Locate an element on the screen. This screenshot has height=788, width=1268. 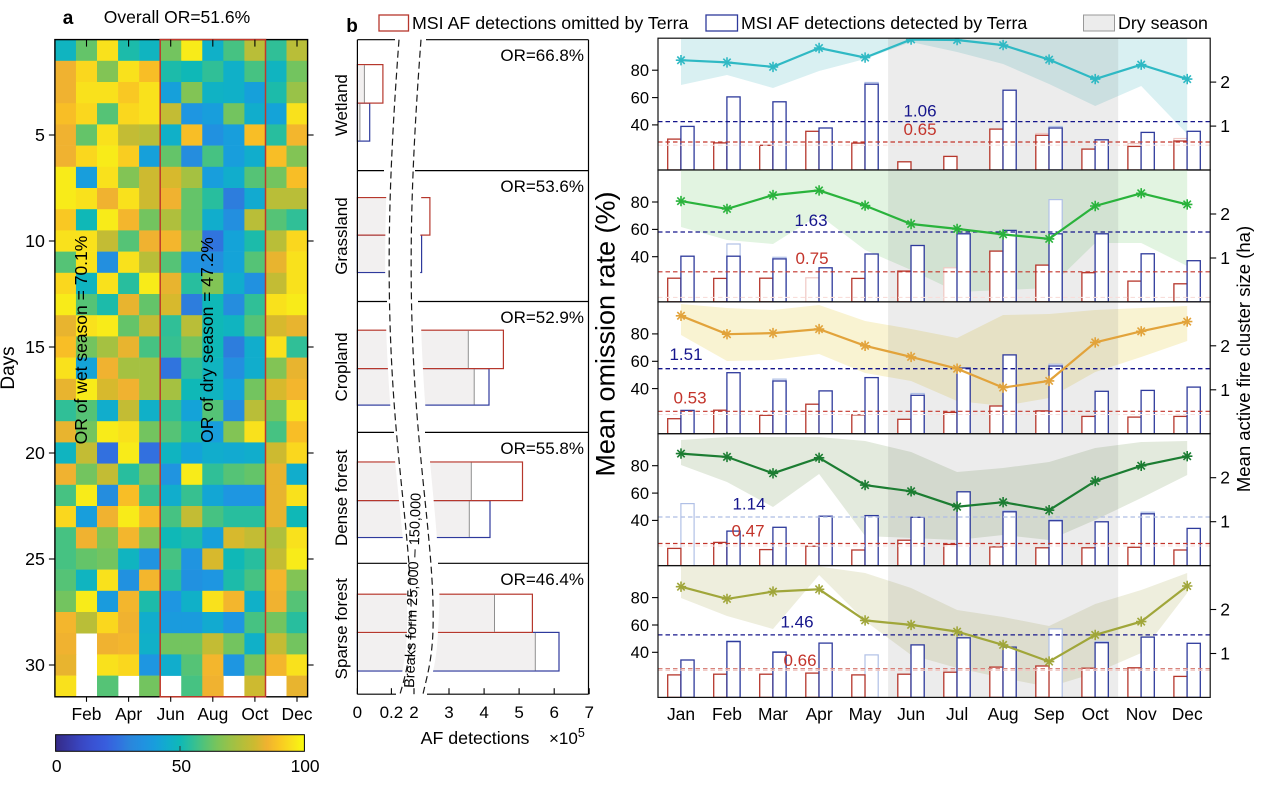
svg-text: 1.06 is located at coordinates (919, 111).